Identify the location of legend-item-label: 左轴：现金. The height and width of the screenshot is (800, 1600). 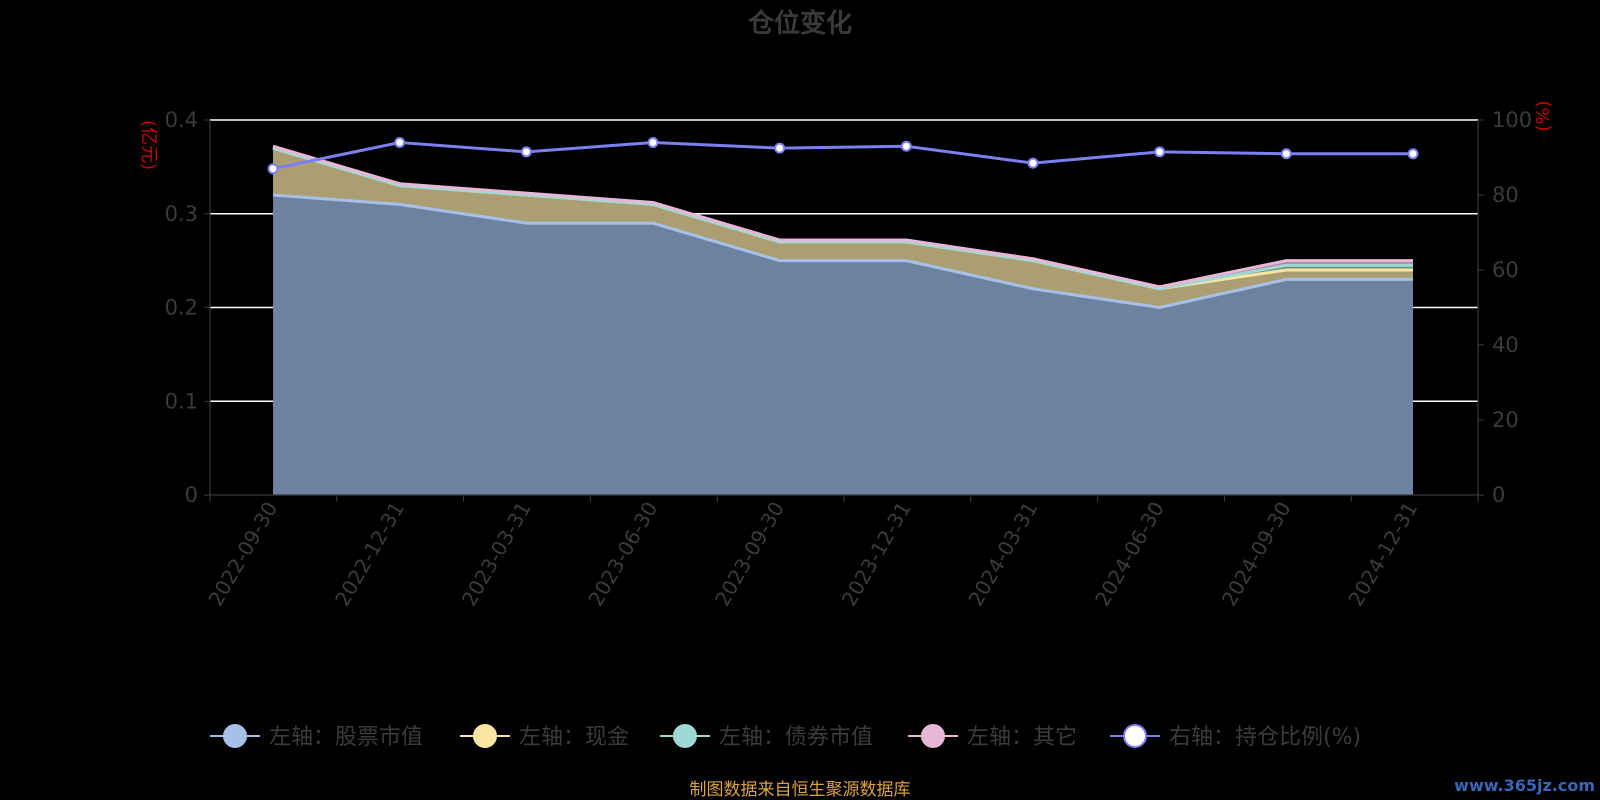
(574, 737).